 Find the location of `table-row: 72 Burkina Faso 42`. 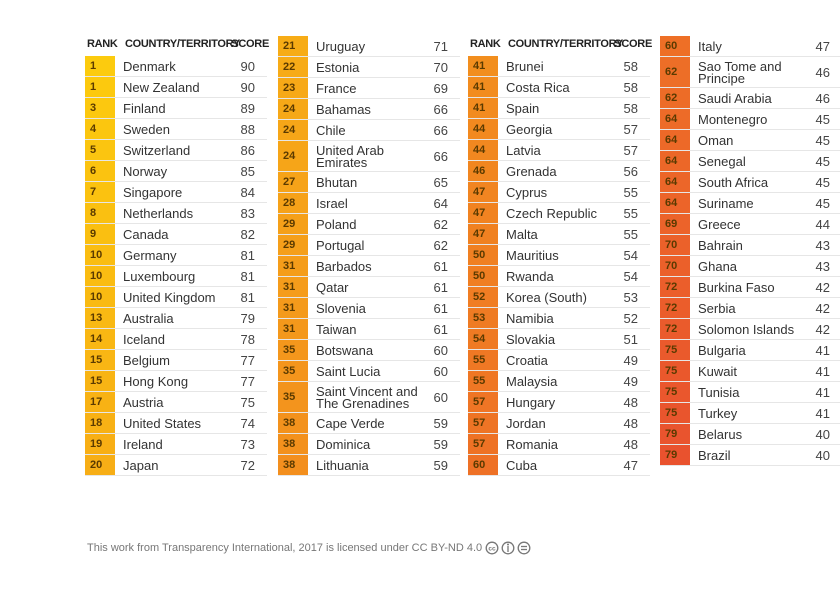

table-row: 72 Burkina Faso 42 is located at coordinates (750, 287).